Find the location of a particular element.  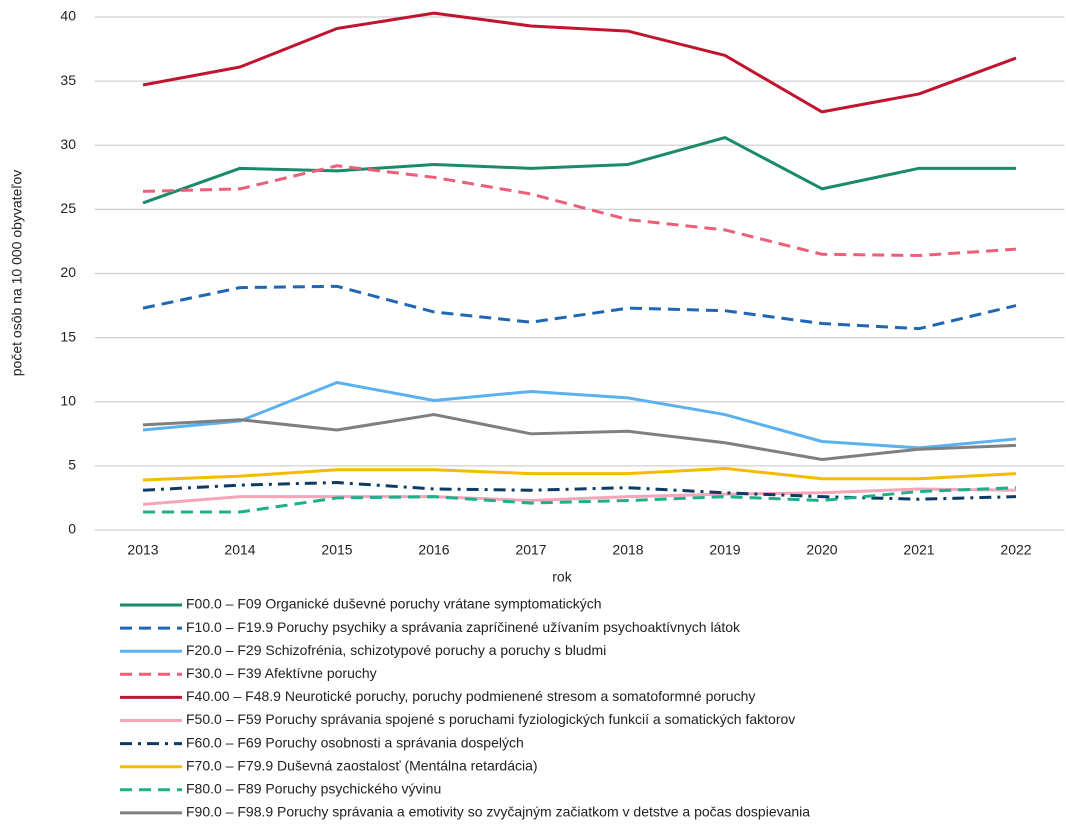

x-tick-label: 2016 is located at coordinates (433, 550).